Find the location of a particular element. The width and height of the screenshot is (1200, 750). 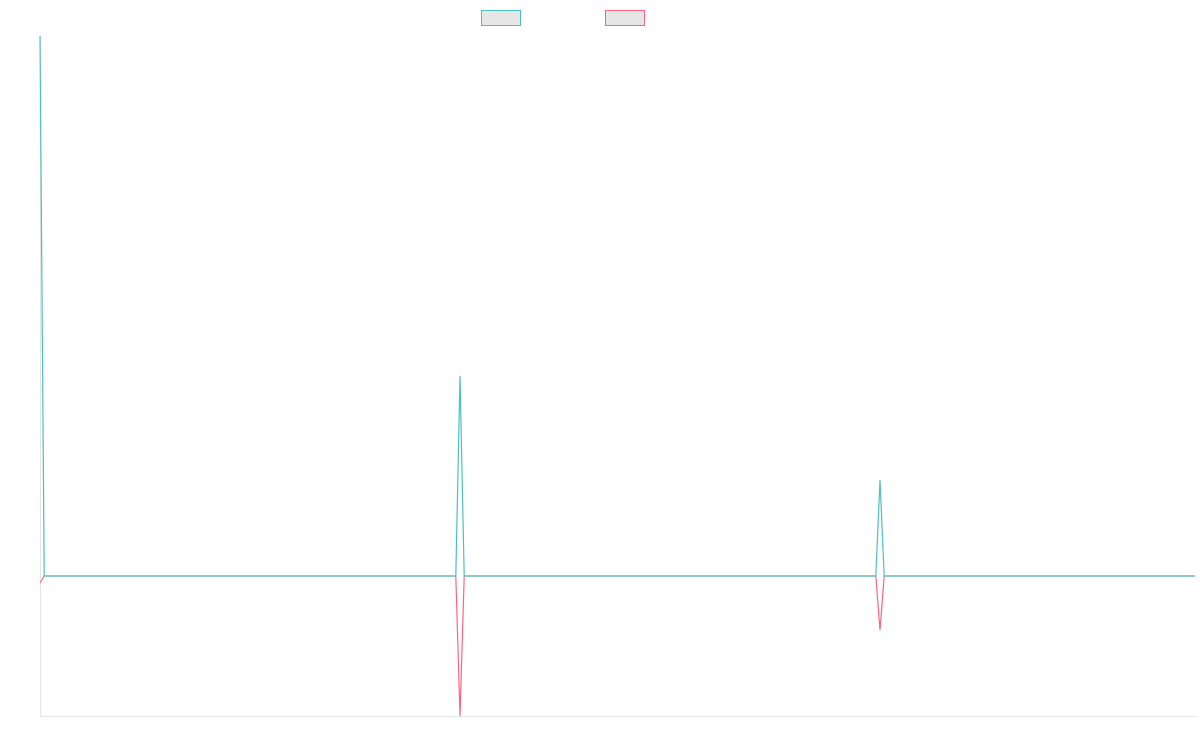

legend is located at coordinates (563, 18).